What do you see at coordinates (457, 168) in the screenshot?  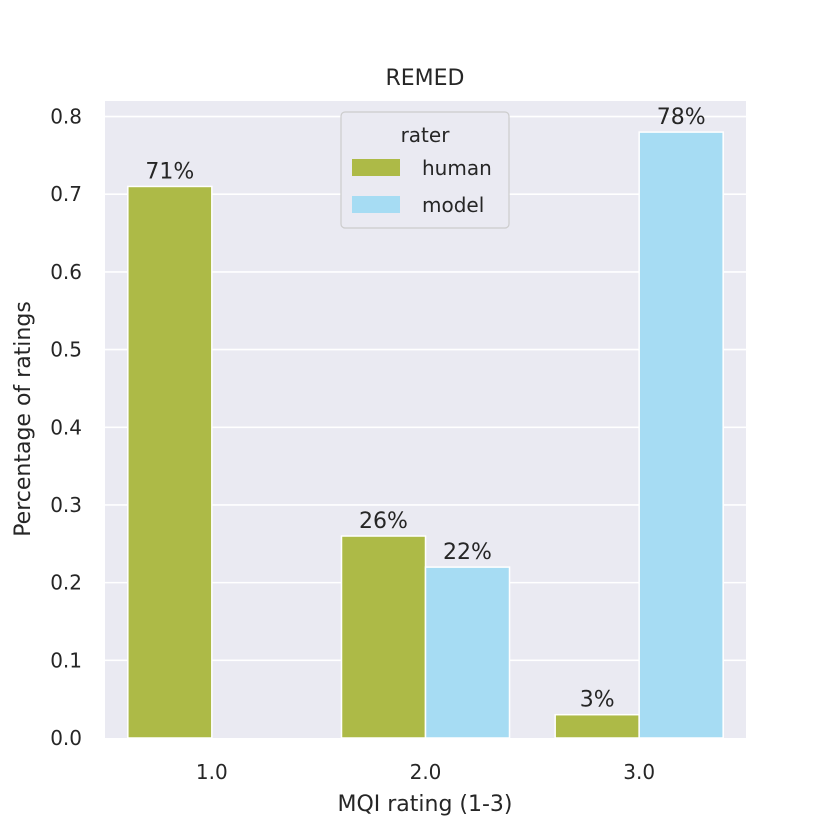 I see `legend-label-human: human` at bounding box center [457, 168].